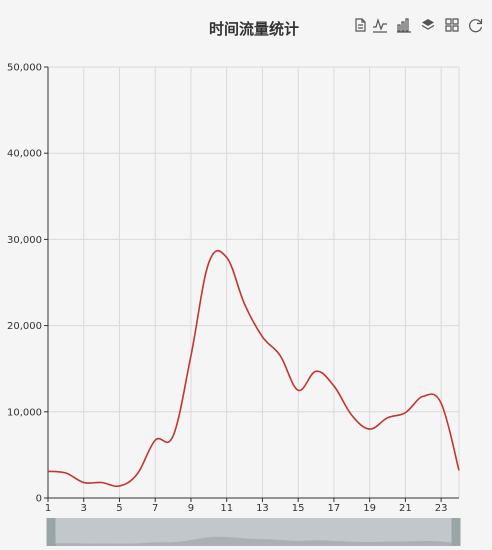  What do you see at coordinates (119, 508) in the screenshot?
I see `x-tick-label: 5` at bounding box center [119, 508].